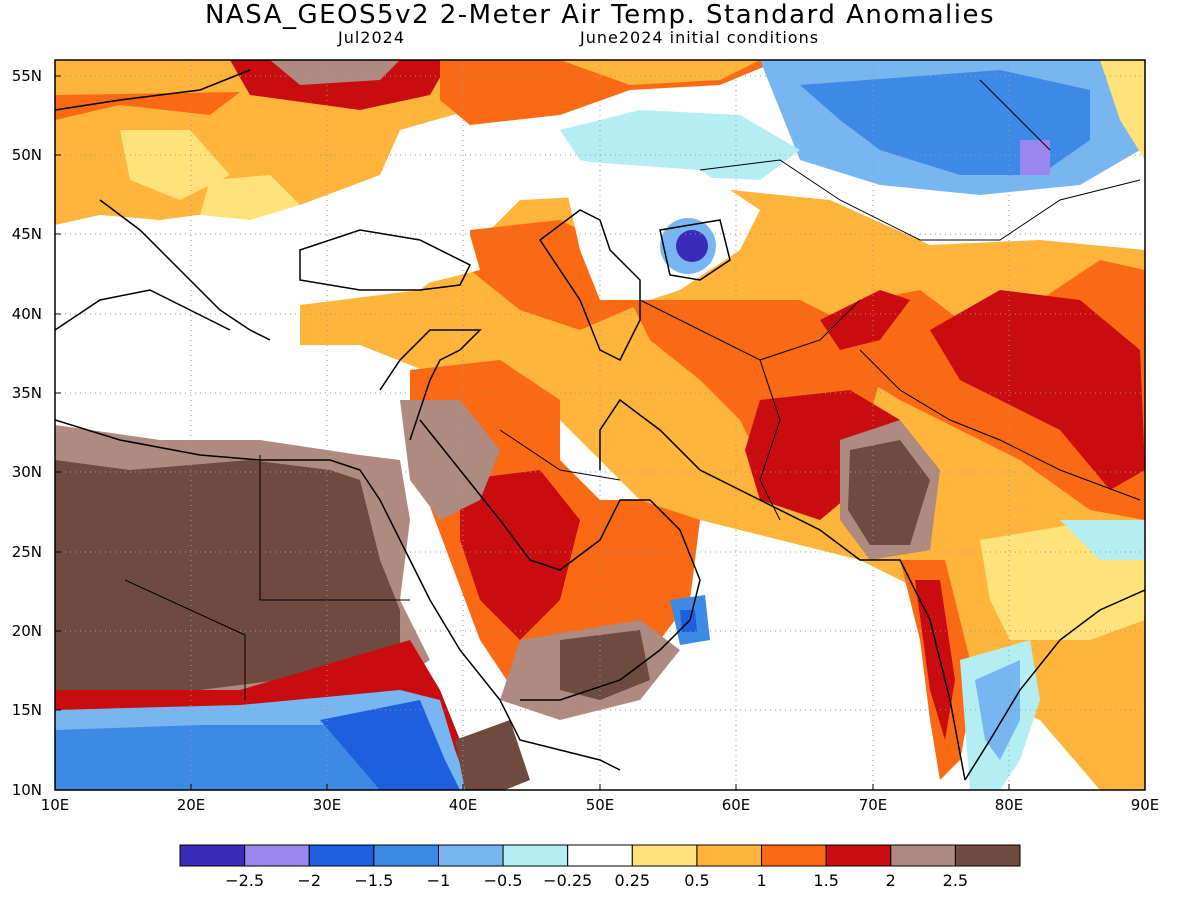  I want to click on colorbar-label: 1, so click(761, 880).